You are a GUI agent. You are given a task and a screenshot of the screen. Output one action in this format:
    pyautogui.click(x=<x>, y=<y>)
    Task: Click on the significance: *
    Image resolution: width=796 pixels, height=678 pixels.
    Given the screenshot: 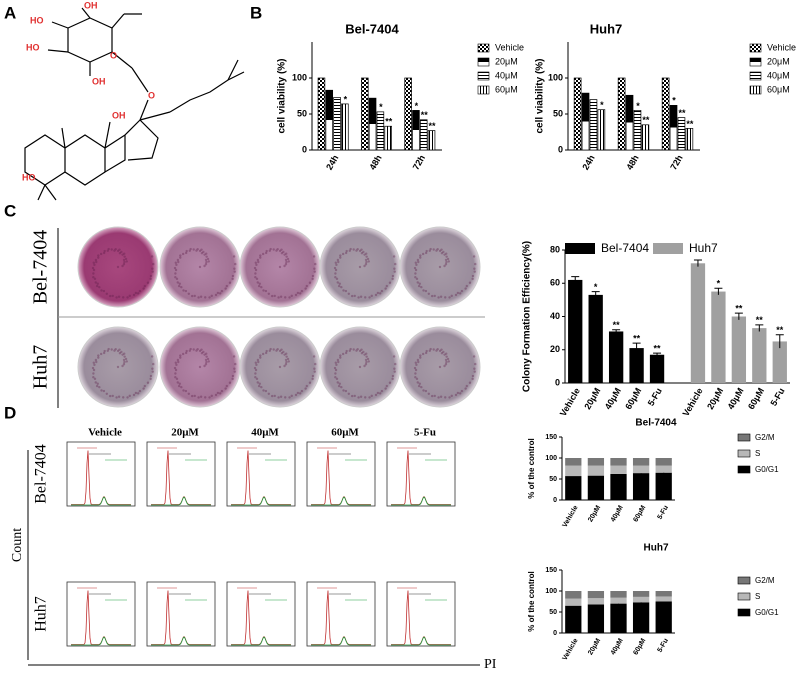 What is the action you would take?
    pyautogui.click(x=602, y=105)
    